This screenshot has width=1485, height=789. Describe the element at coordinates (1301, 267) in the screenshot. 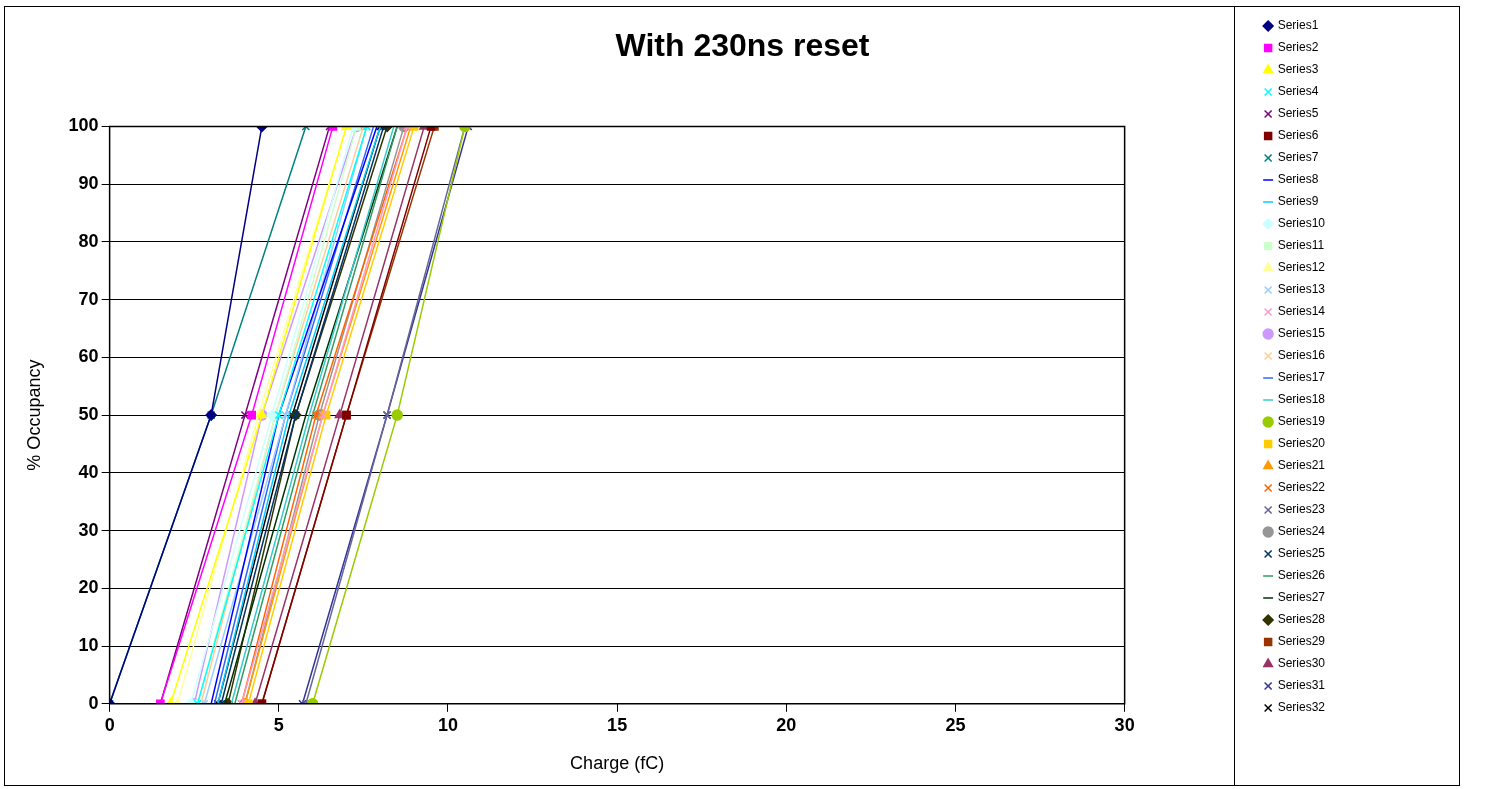

I see `legend-label: Series12` at that location.